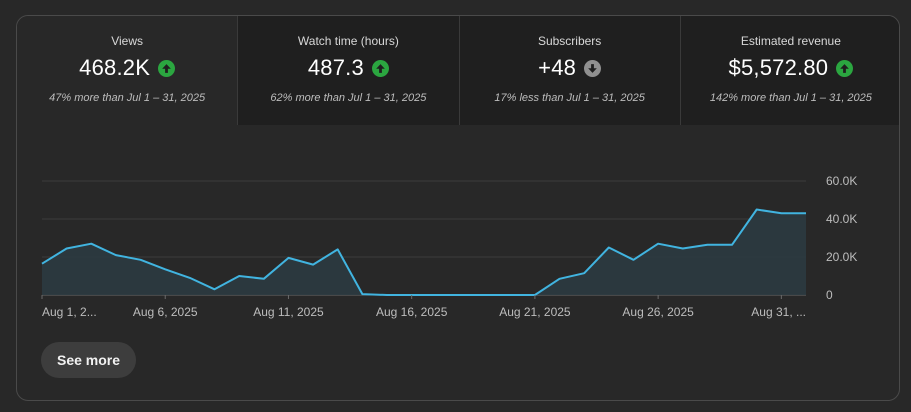  I want to click on metric-label: Watch time (hours), so click(348, 41).